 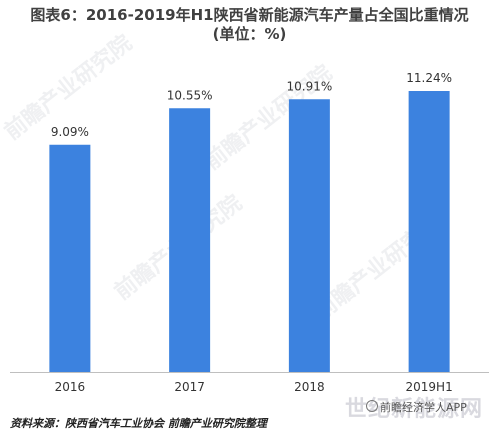 I want to click on chart-title-line1: 图表6：2016-2019年H1陕西省新能源汽车产量占全国比重情况, so click(x=249, y=15).